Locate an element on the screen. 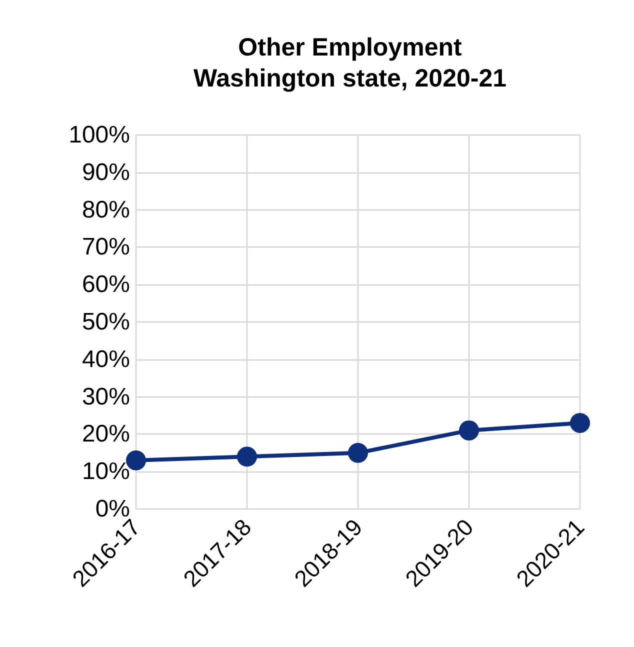 The height and width of the screenshot is (647, 634). y-tick-label: 90% is located at coordinates (106, 172).